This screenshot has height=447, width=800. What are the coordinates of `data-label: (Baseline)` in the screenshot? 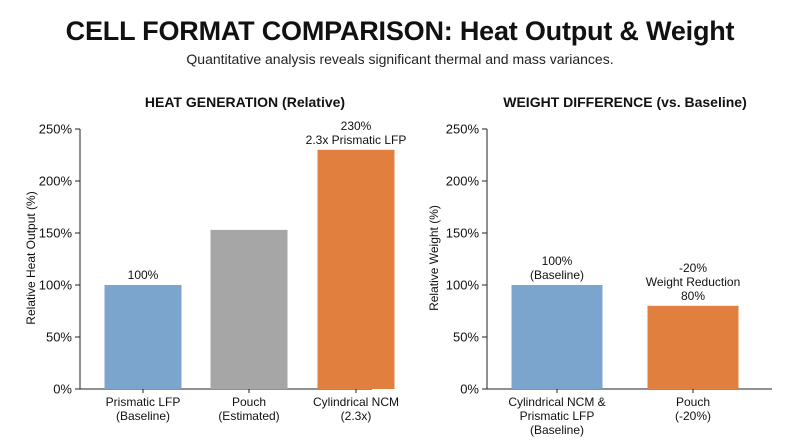 It's located at (557, 275).